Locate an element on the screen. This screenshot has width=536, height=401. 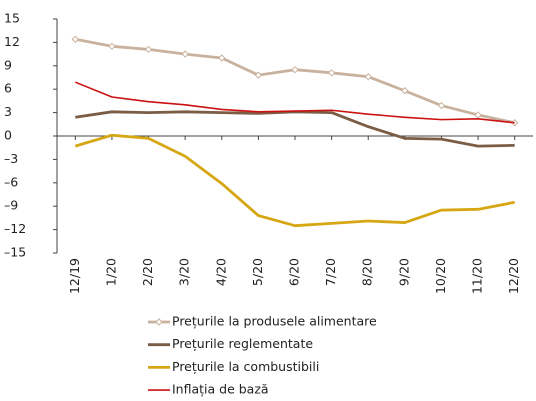
x-tick-label: 11/20 is located at coordinates (477, 276).